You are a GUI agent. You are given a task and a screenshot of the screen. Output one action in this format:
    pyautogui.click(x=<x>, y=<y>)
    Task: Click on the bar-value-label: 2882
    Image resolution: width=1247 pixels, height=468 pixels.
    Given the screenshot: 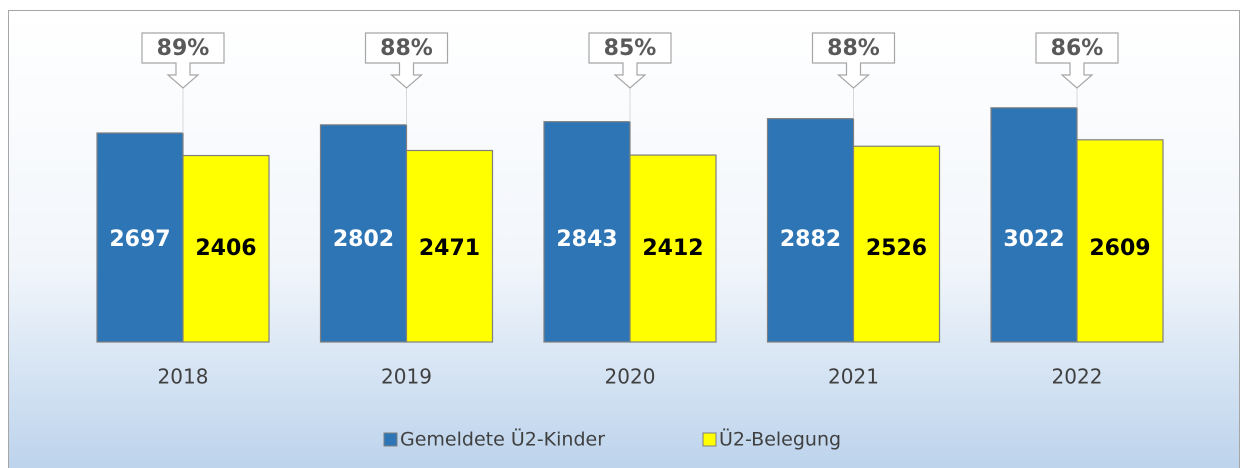 What is the action you would take?
    pyautogui.click(x=810, y=239)
    